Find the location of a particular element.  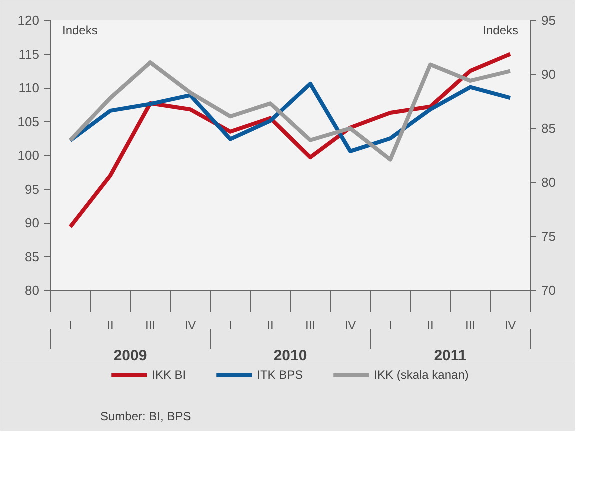

y2-axis-title: Indeks is located at coordinates (501, 31).